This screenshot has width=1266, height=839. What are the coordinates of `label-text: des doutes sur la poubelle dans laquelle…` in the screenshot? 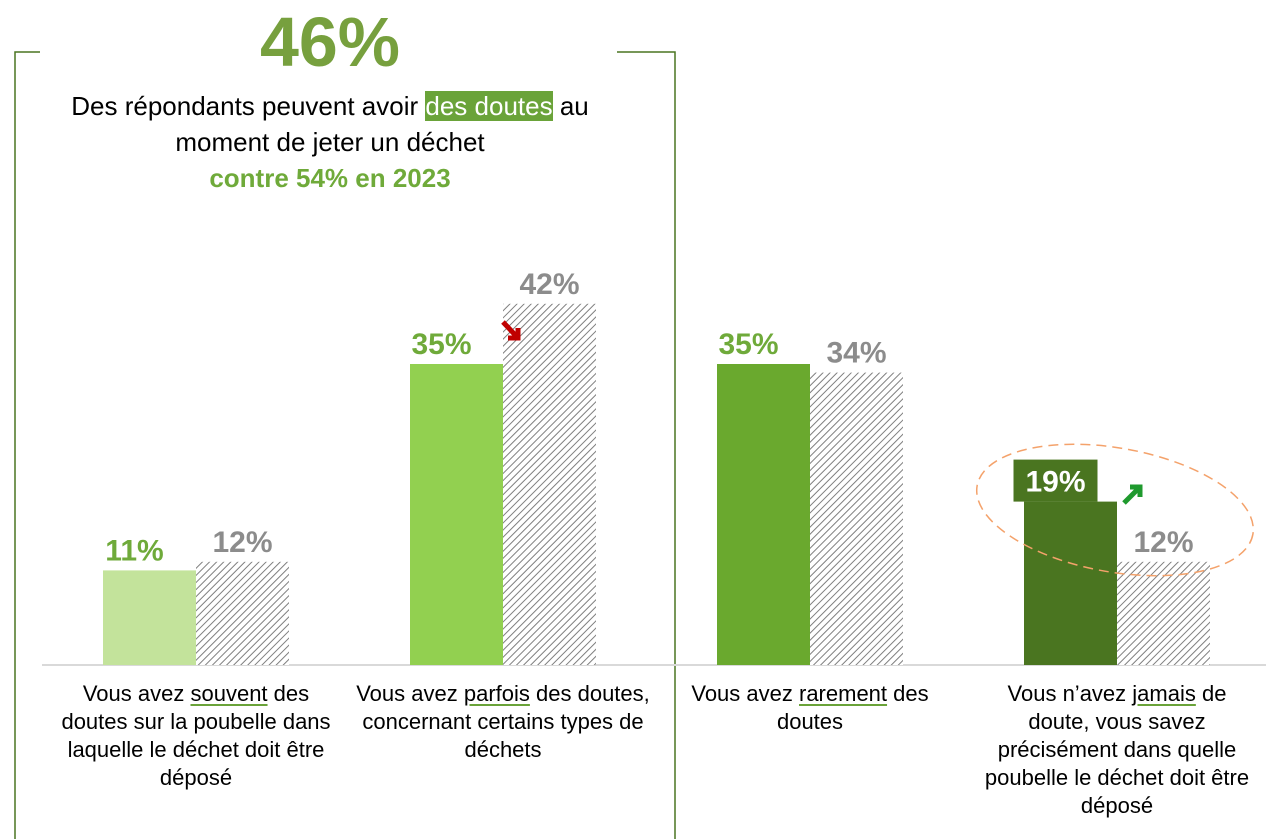 It's located at (196, 735).